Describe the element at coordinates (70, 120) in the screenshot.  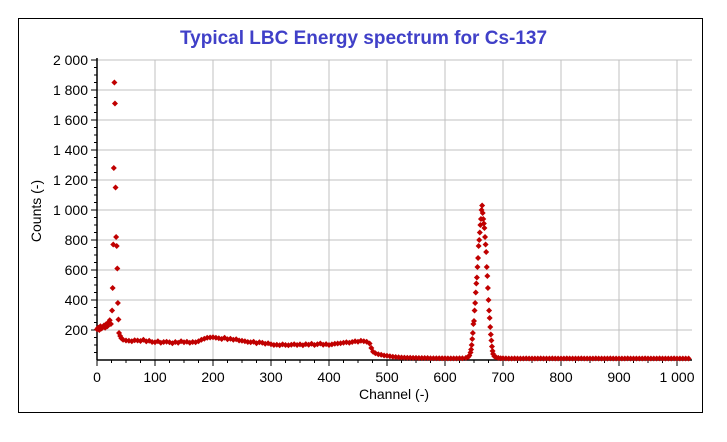
I see `y-tick-label: 1 600` at that location.